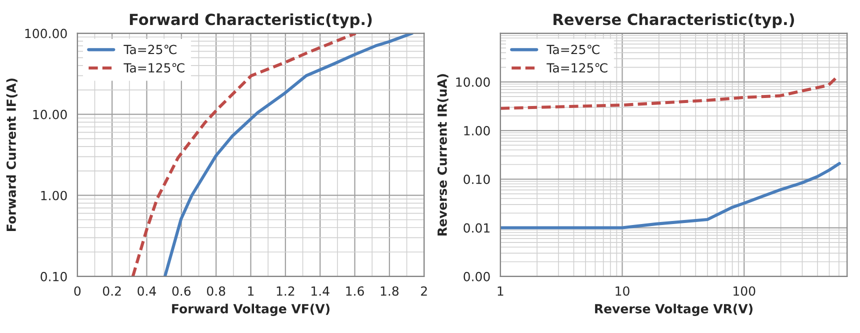 Image resolution: width=860 pixels, height=333 pixels. Describe the element at coordinates (424, 291) in the screenshot. I see `x-tick-label: 2` at that location.